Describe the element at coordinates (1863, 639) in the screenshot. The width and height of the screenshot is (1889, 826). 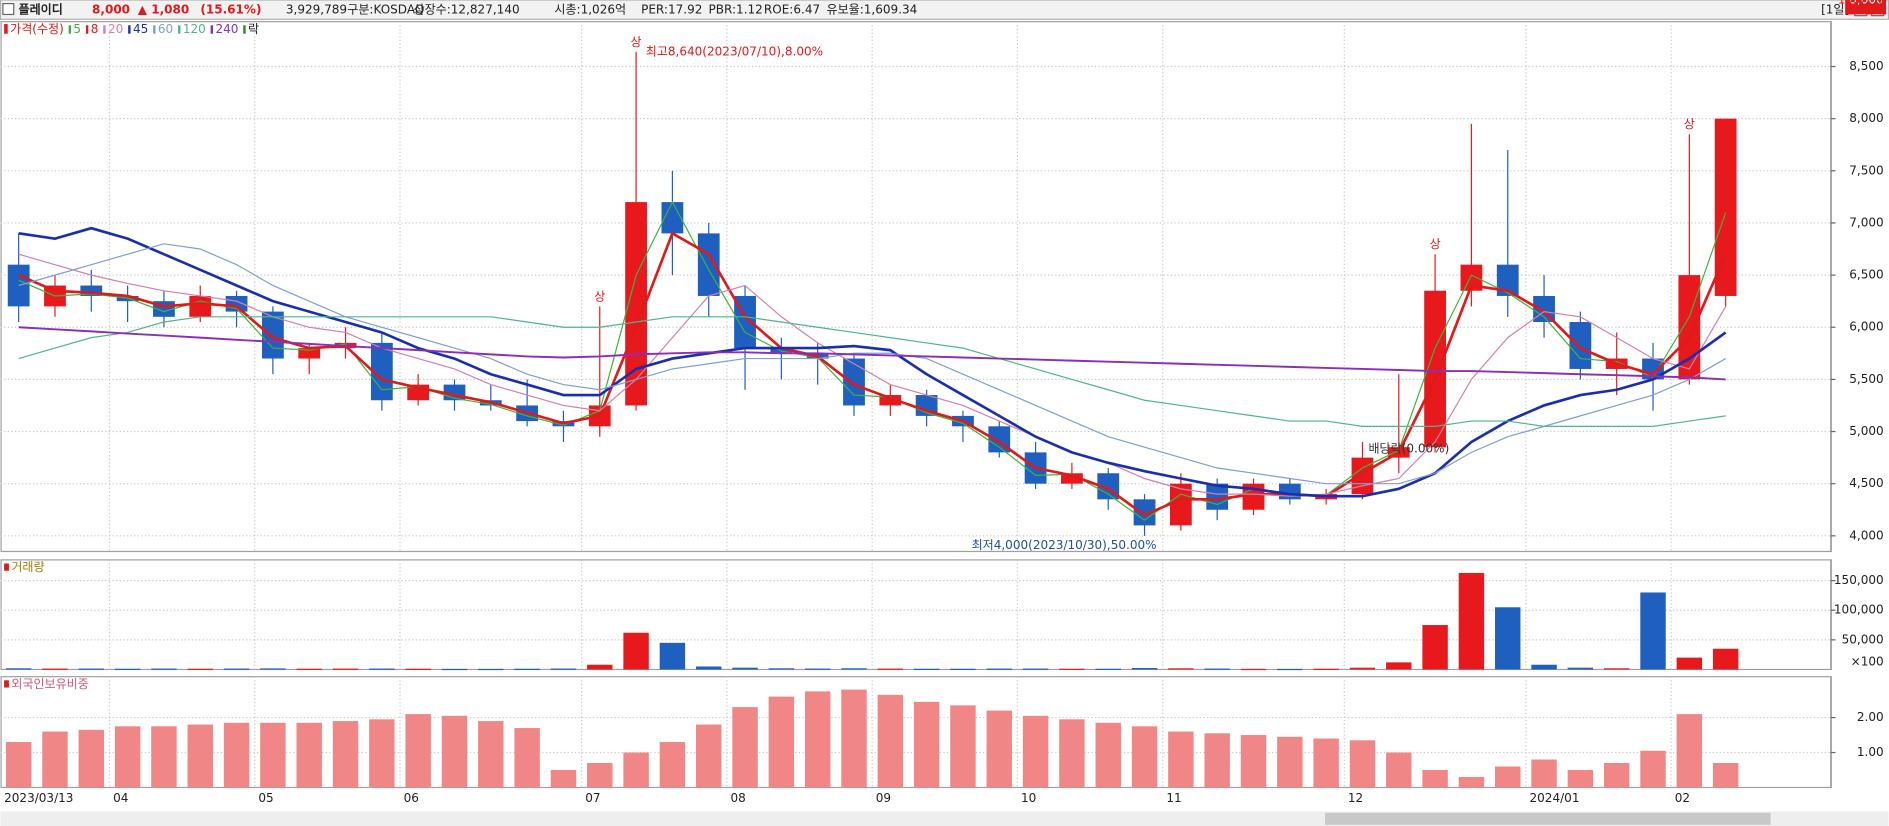
I see `y-tick-label: 50,000` at that location.